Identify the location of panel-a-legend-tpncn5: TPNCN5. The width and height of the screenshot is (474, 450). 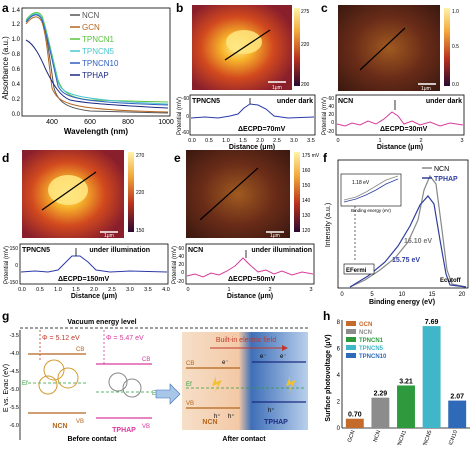
(98, 51).